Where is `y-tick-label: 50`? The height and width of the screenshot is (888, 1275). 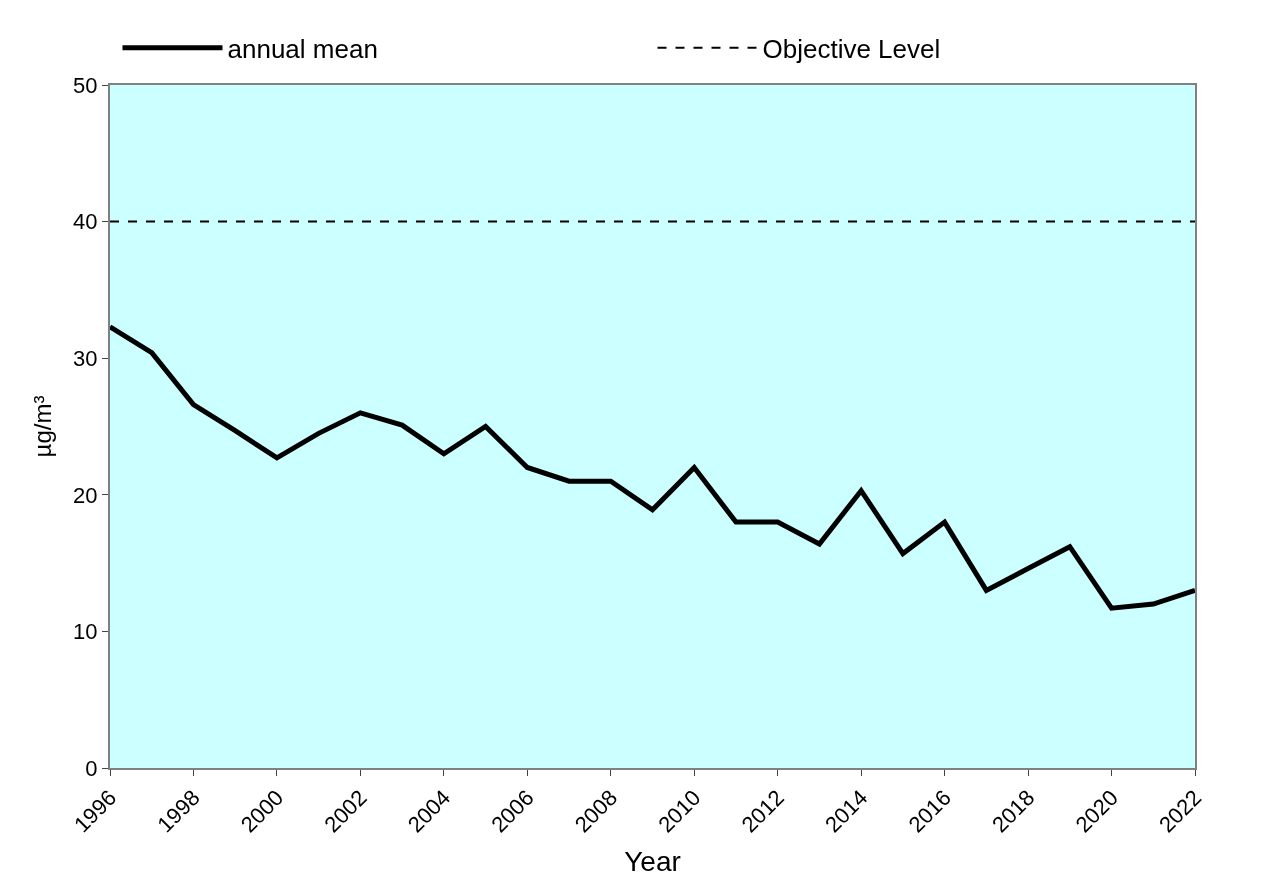 y-tick-label: 50 is located at coordinates (85, 85).